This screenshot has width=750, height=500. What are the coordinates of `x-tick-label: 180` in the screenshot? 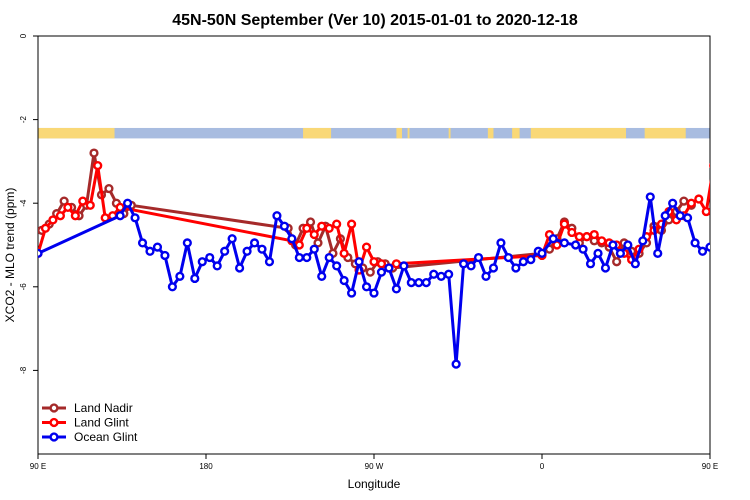 It's located at (206, 466).